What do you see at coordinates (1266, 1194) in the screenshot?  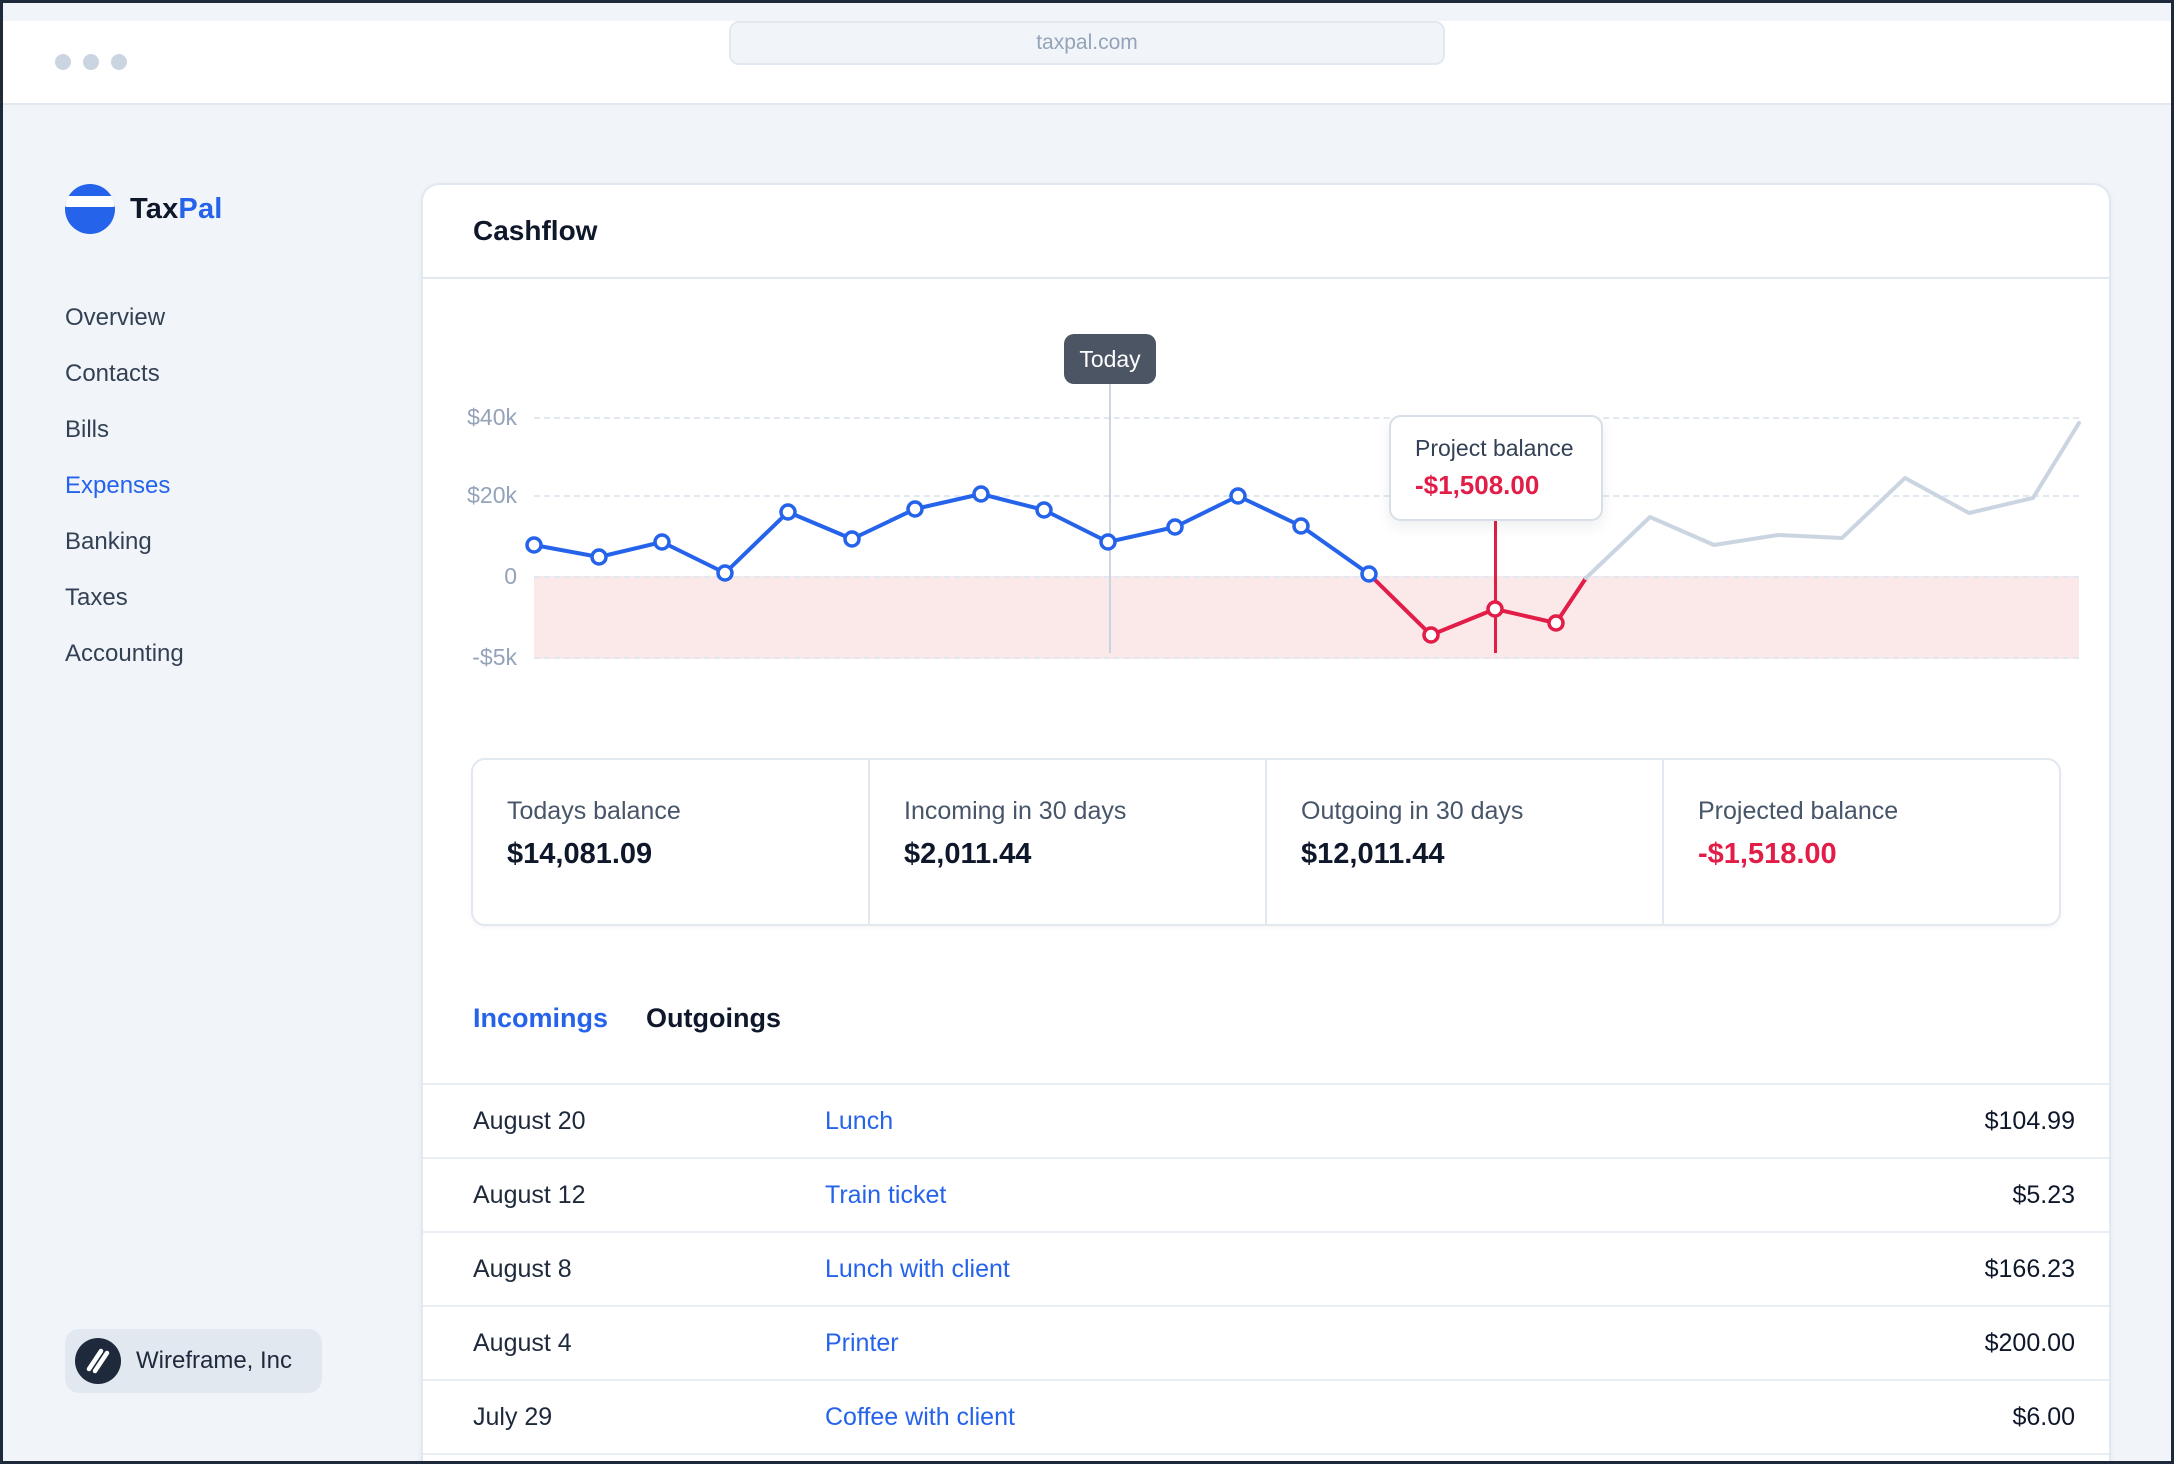 I see `table-row: August 12 Train ticket $5.23` at bounding box center [1266, 1194].